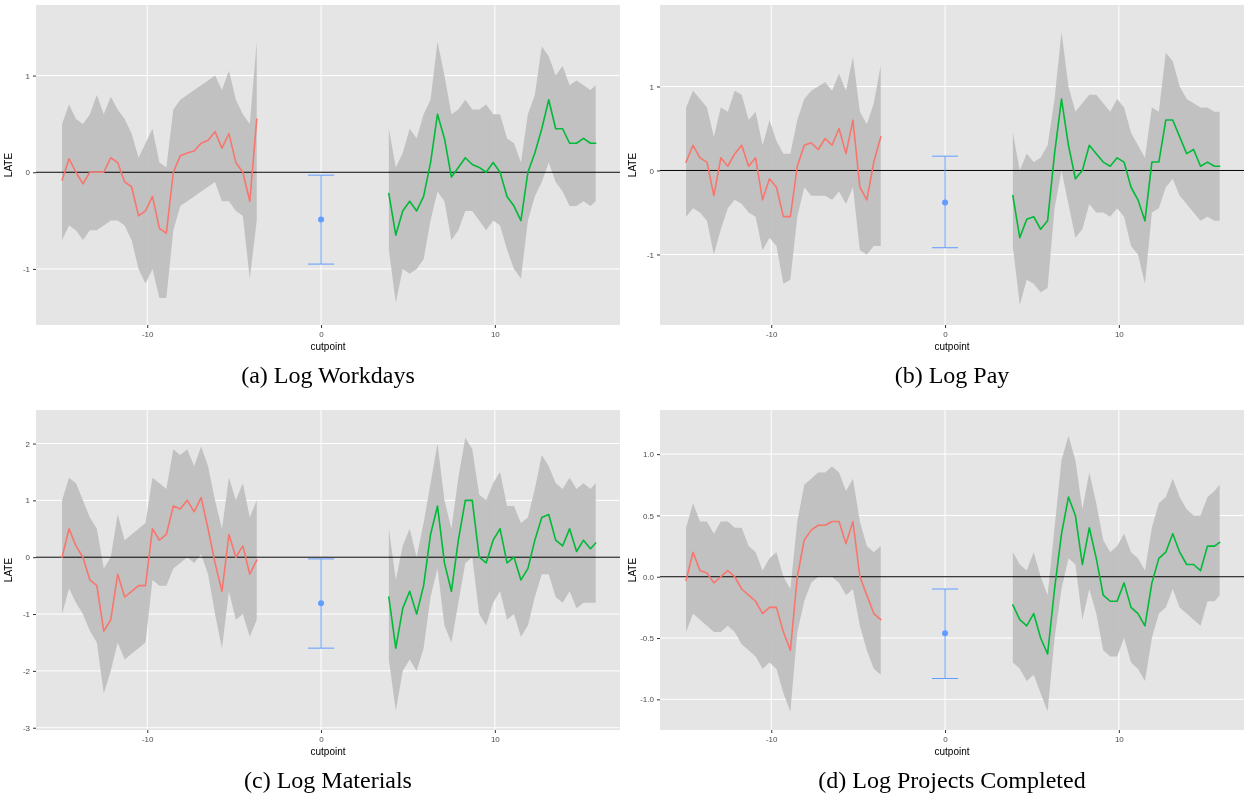  I want to click on text: (a) Log Workdays, so click(328, 375).